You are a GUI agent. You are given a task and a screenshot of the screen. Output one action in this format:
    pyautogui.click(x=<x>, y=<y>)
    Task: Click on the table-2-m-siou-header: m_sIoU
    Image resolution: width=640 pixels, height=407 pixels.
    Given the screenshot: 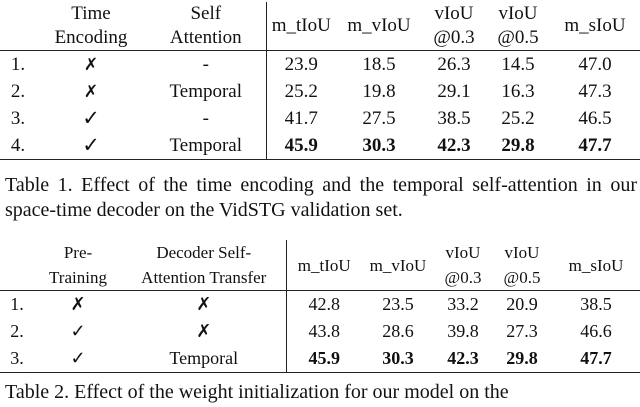 What is the action you would take?
    pyautogui.click(x=596, y=265)
    